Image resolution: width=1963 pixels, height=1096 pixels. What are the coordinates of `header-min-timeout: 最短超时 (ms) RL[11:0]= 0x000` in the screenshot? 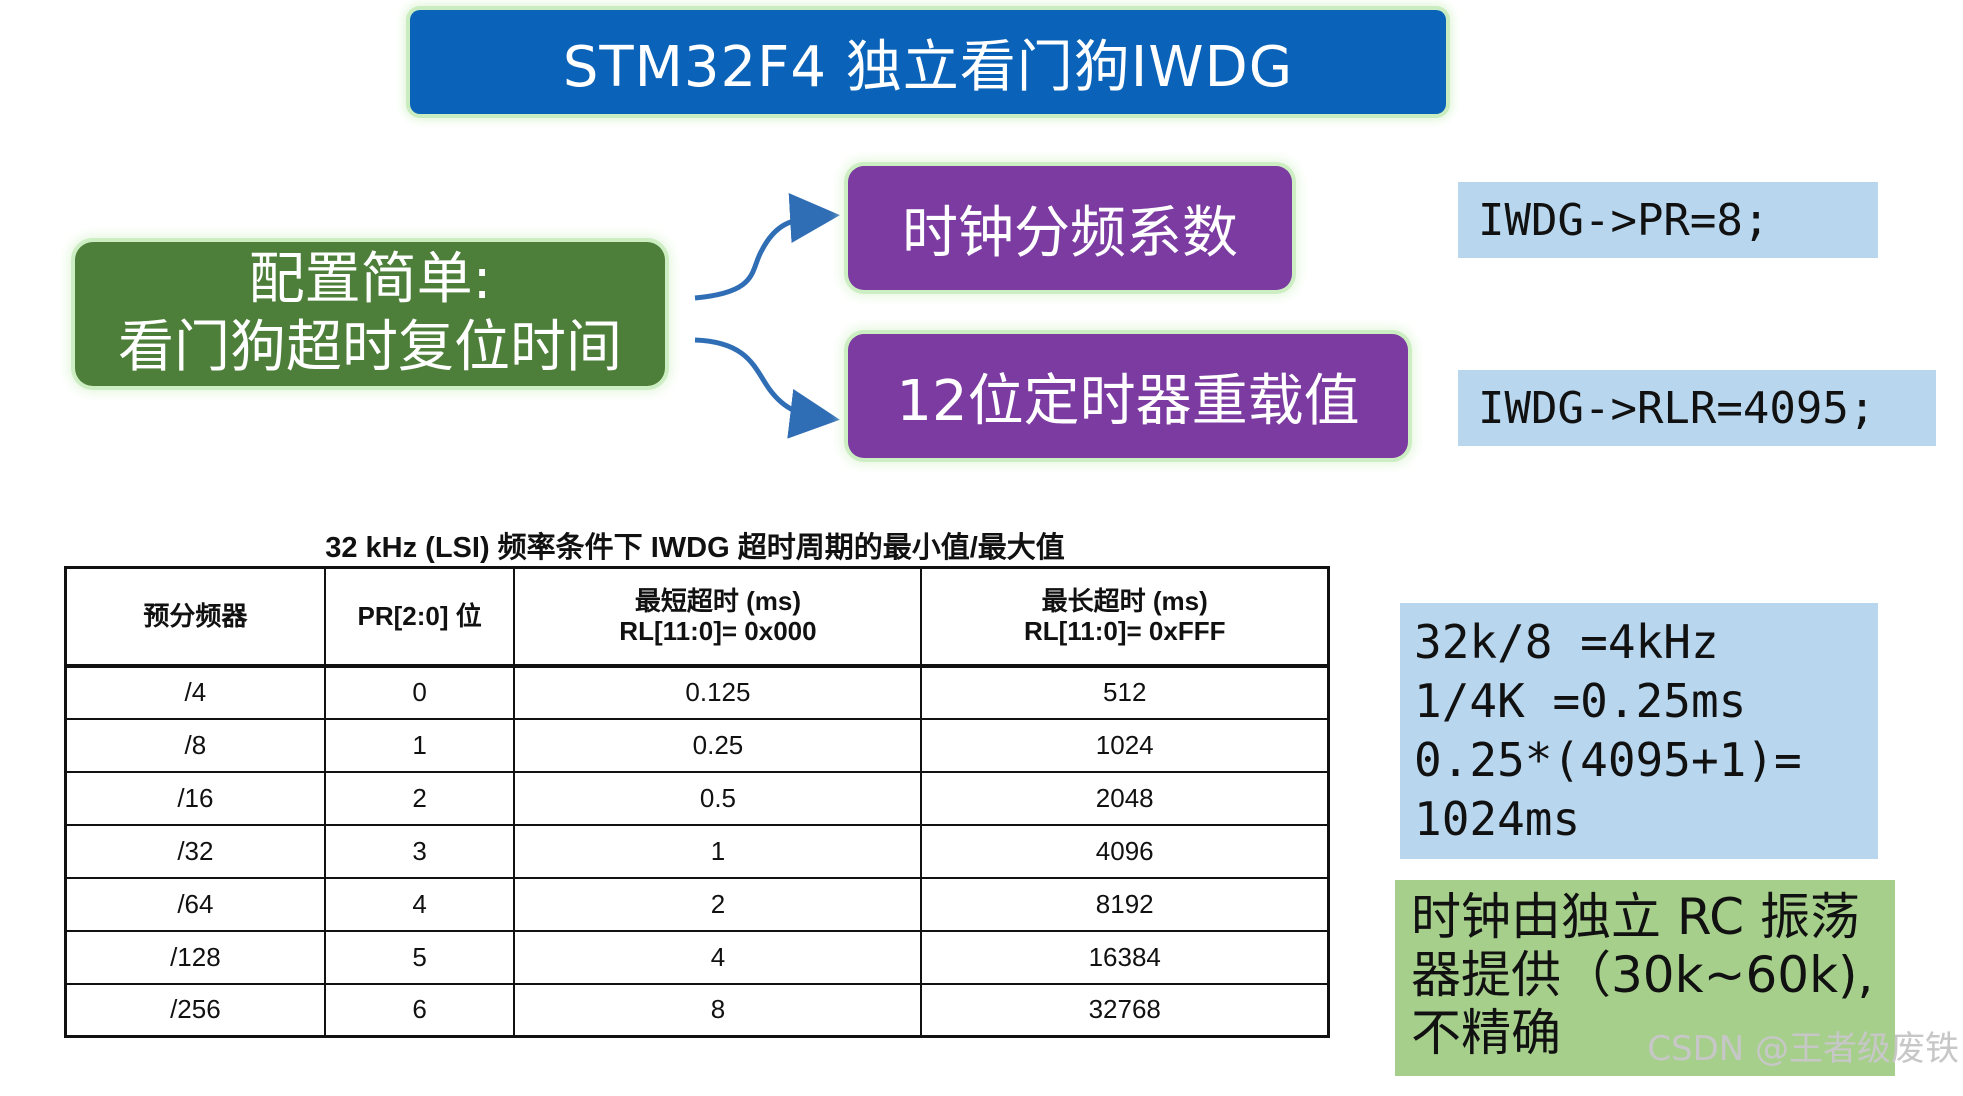 It's located at (718, 617).